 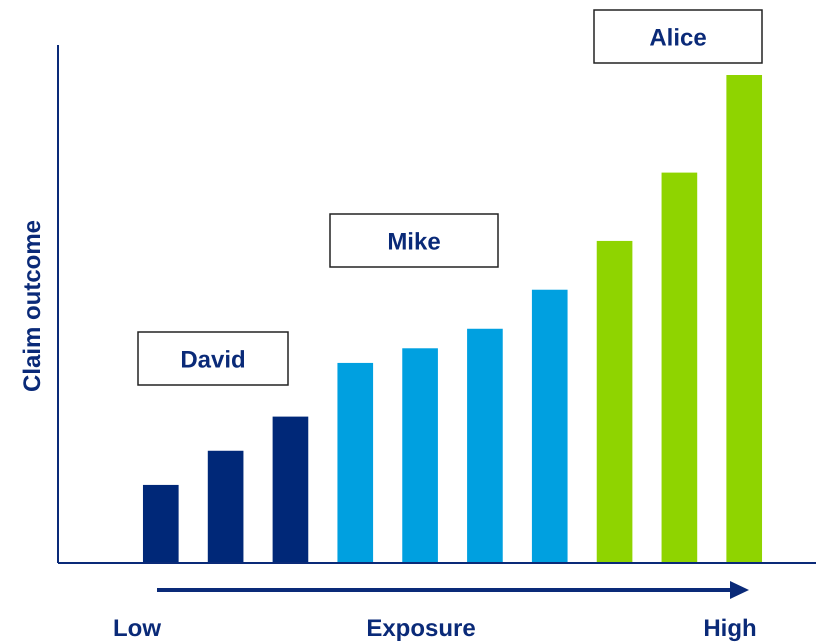 What do you see at coordinates (414, 242) in the screenshot?
I see `annotation: Mike` at bounding box center [414, 242].